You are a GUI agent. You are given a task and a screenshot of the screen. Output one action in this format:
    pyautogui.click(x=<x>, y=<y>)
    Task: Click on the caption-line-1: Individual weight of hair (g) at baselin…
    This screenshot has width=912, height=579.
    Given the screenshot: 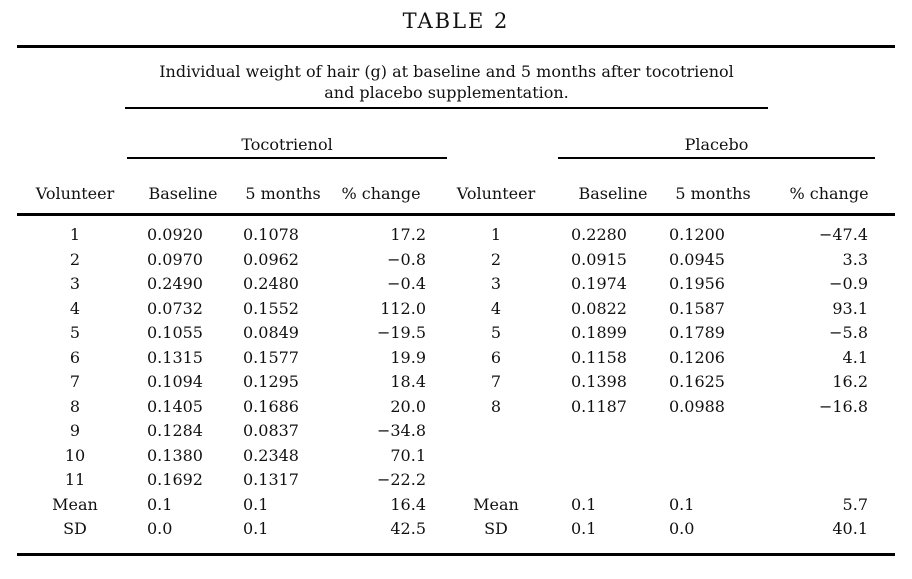 What is the action you would take?
    pyautogui.click(x=446, y=71)
    